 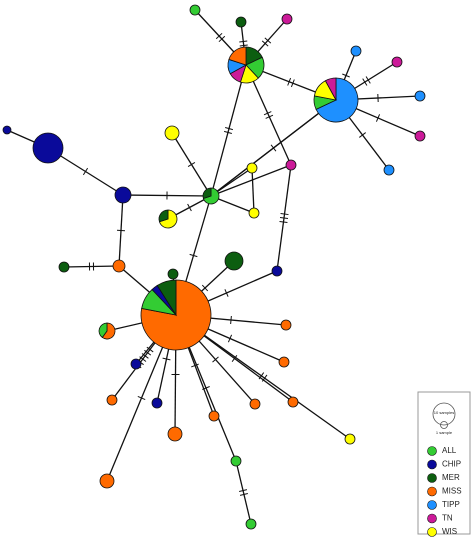 I want to click on legend-label: TIPP, so click(x=451, y=504).